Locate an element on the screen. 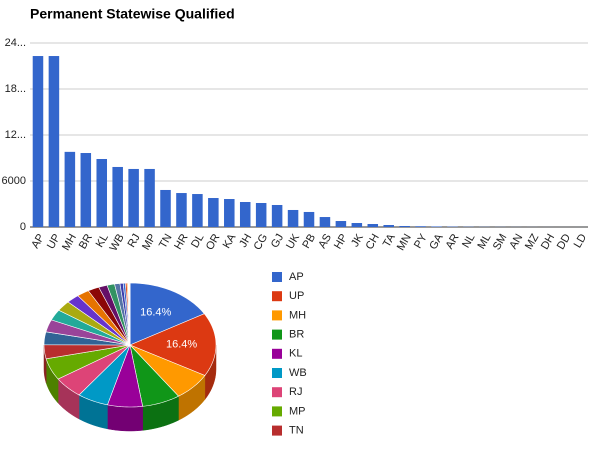 The image size is (600, 450). chart-title: Permanent Statewise Qualified is located at coordinates (132, 14).